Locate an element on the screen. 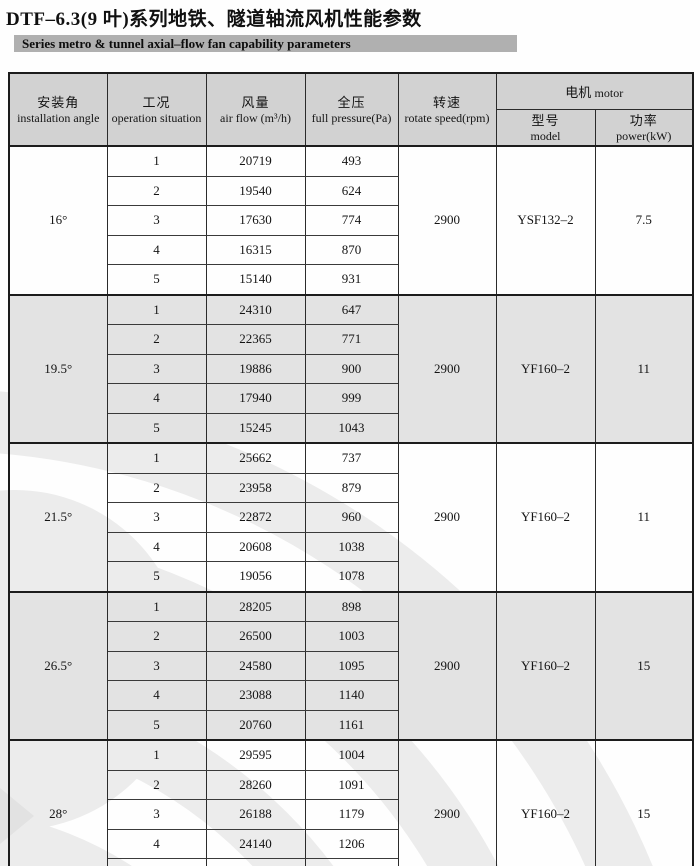 This screenshot has width=700, height=866. header-power-zh: 功率 is located at coordinates (643, 120).